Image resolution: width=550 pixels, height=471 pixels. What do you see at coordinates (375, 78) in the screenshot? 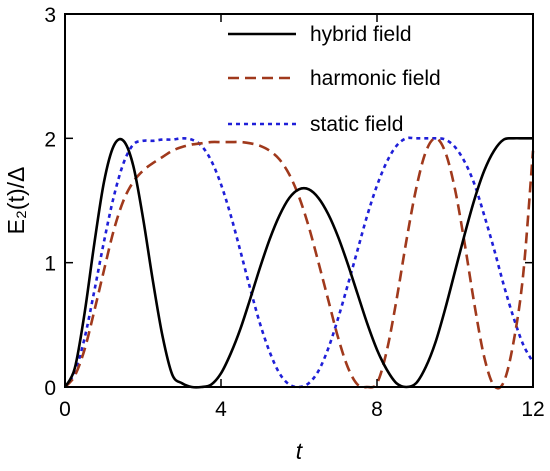
I see `legend-label-1: harmonic field` at bounding box center [375, 78].